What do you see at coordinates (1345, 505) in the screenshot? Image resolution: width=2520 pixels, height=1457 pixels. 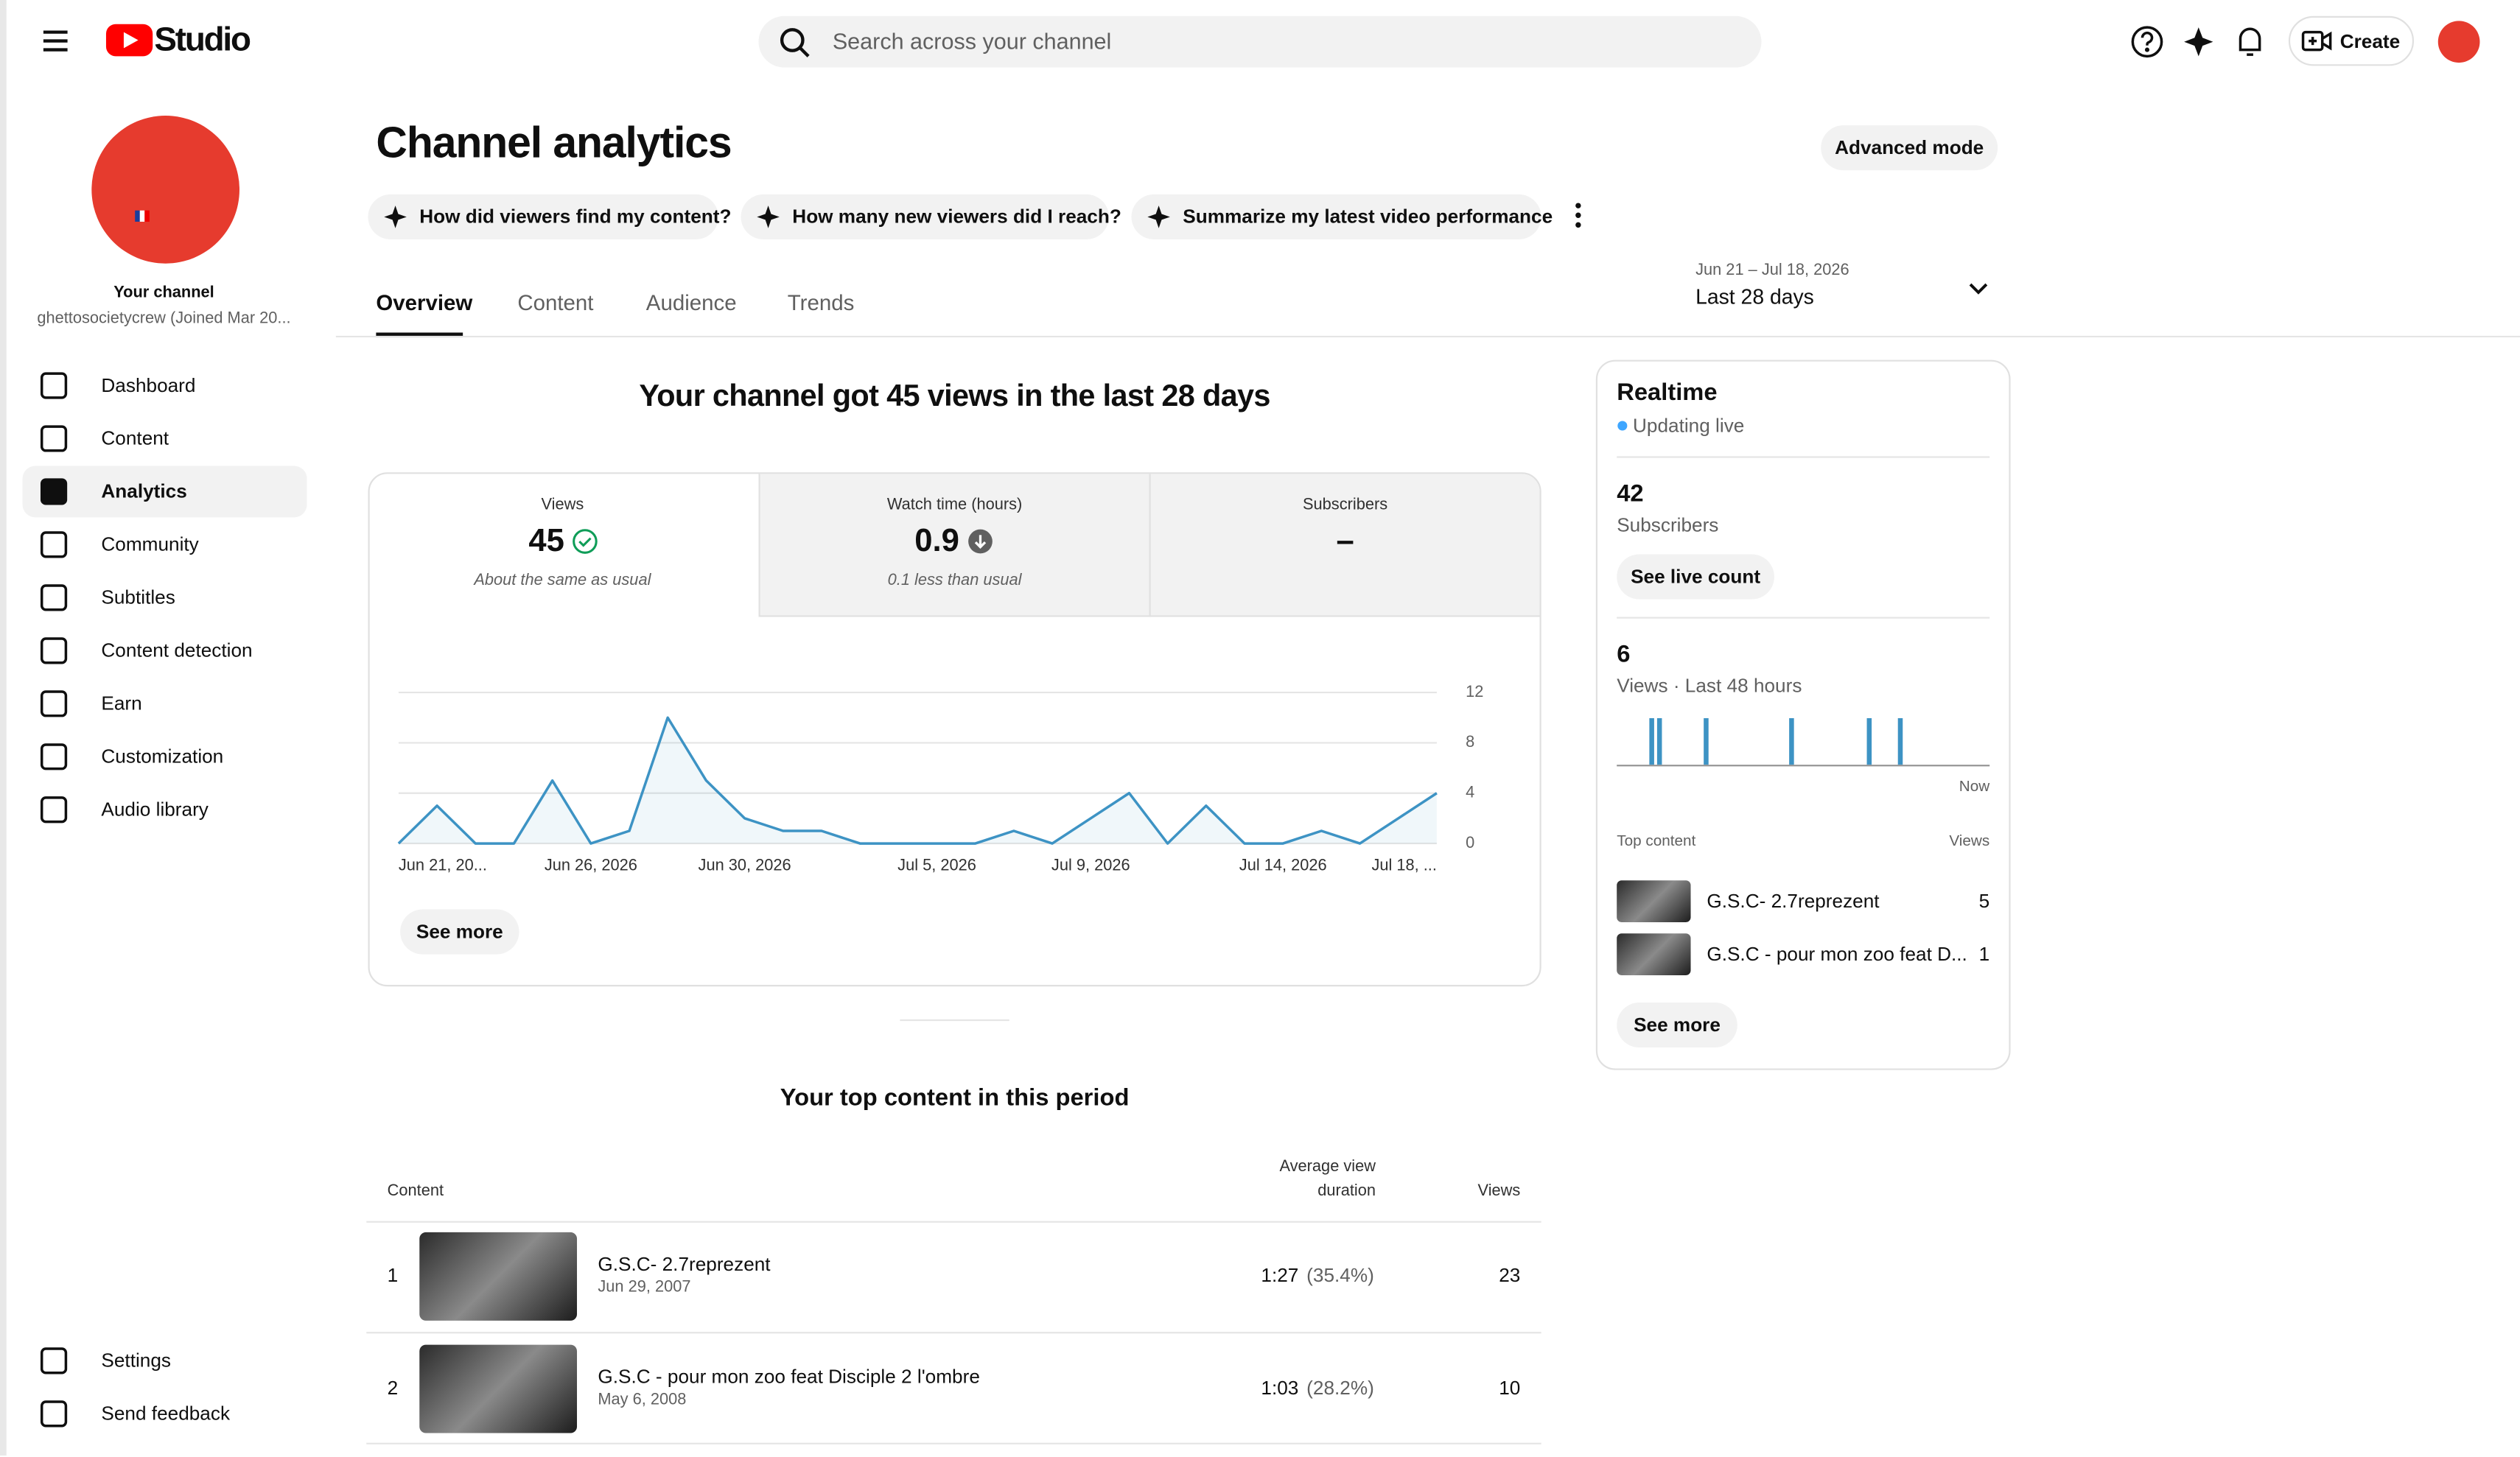 I see `metric-label: Subscribers` at bounding box center [1345, 505].